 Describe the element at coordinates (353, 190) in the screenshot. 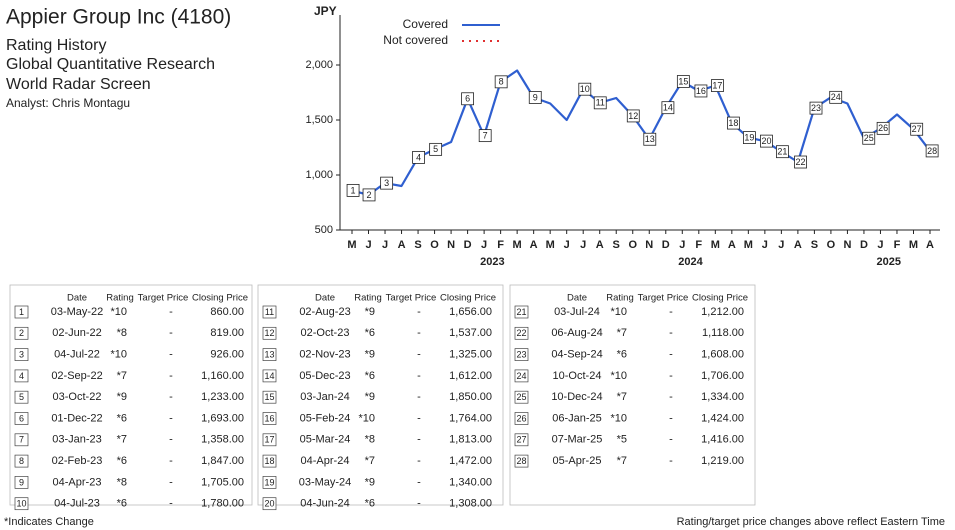

I see `marker-label: 1` at that location.